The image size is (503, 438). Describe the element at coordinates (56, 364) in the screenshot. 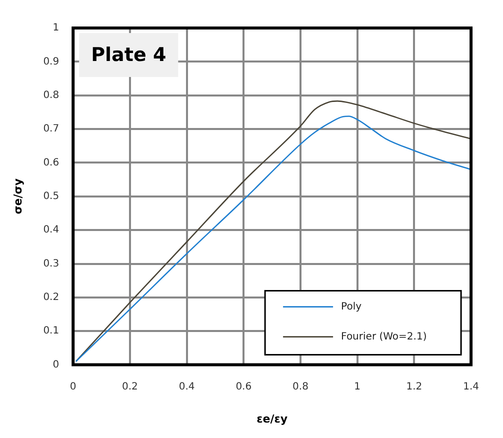

I see `y-tick-label: 0` at that location.